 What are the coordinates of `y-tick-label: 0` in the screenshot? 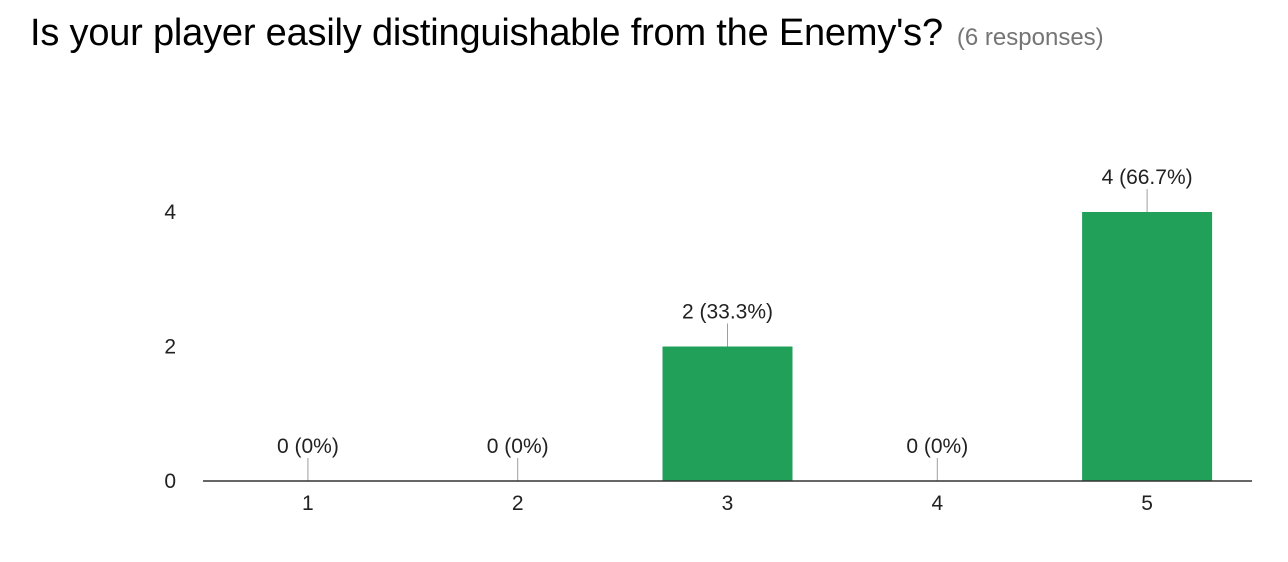 It's located at (170, 481).